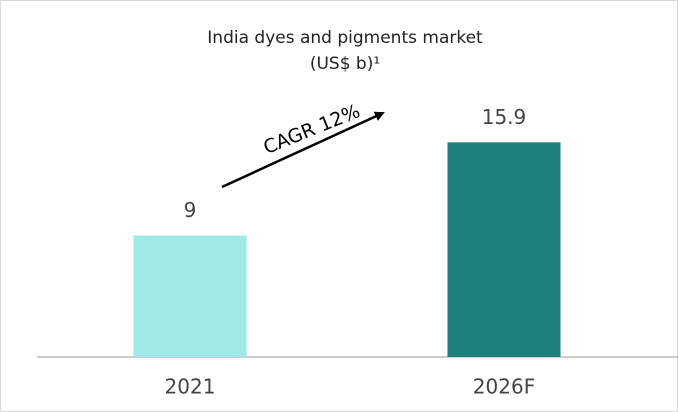 This screenshot has height=412, width=678. What do you see at coordinates (345, 38) in the screenshot?
I see `chart-title: India dyes and pigments market` at bounding box center [345, 38].